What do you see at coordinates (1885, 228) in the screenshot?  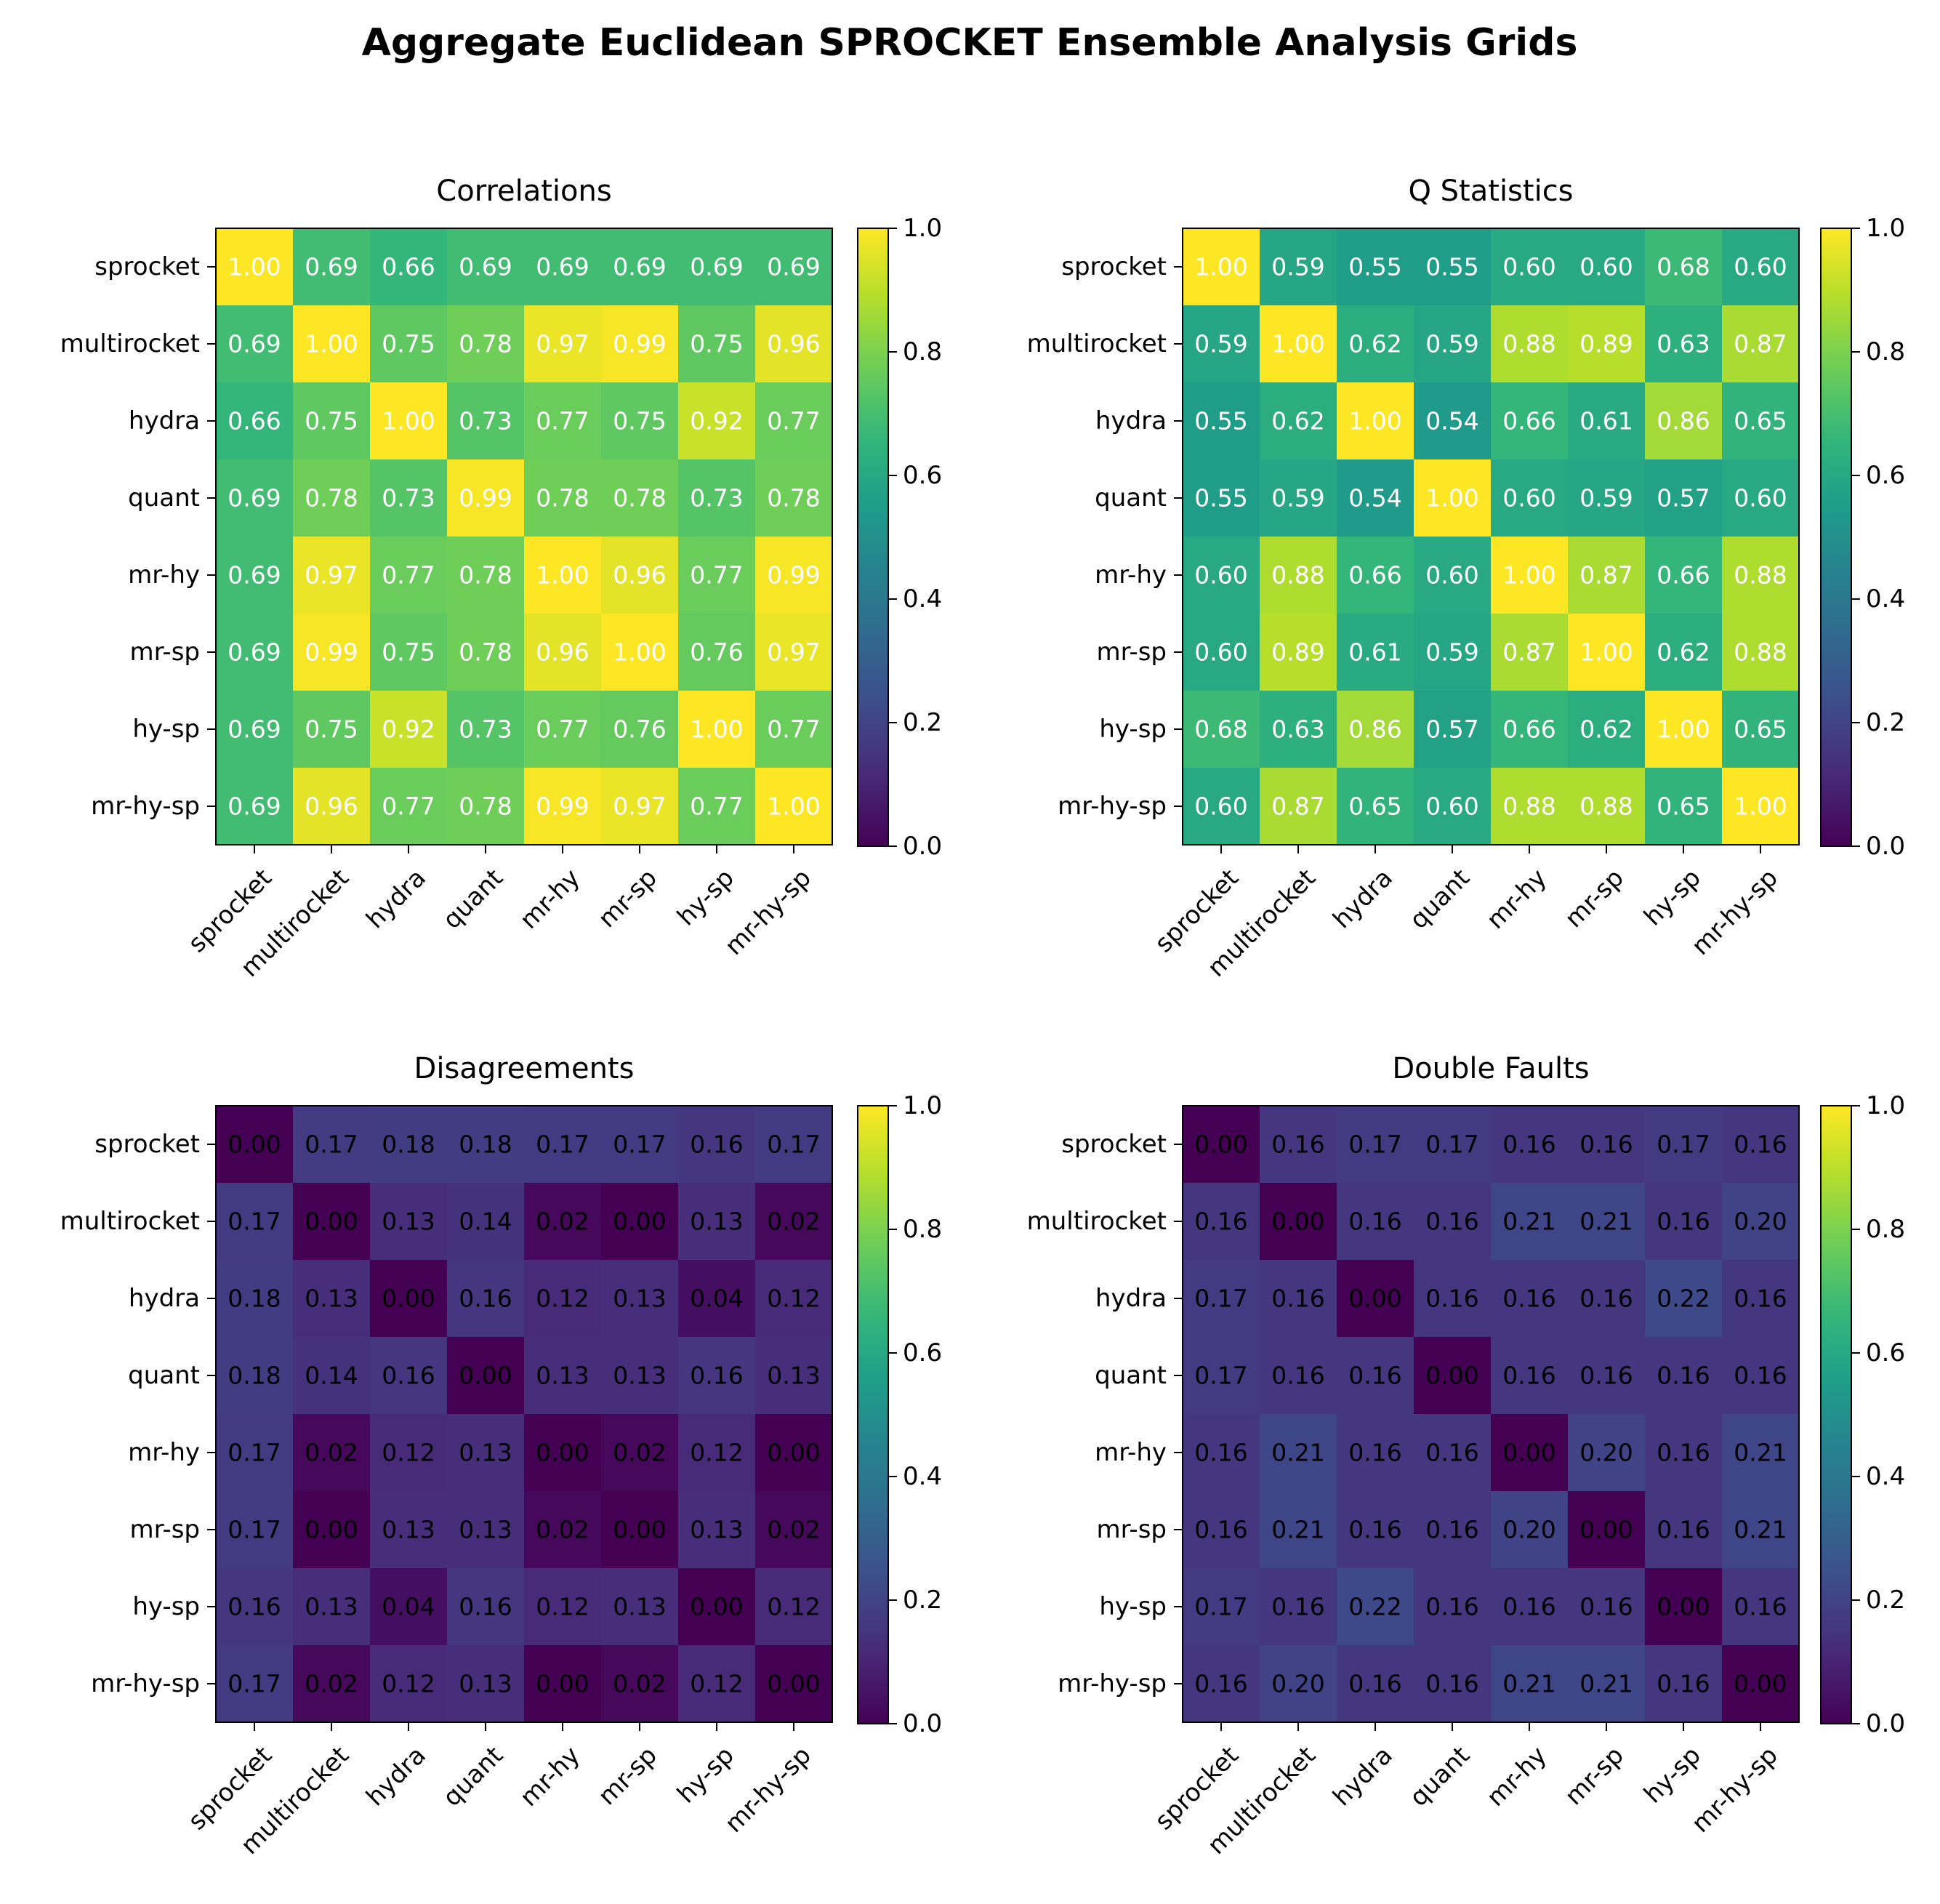 I see `colorbar-tick-label: 1.0` at bounding box center [1885, 228].